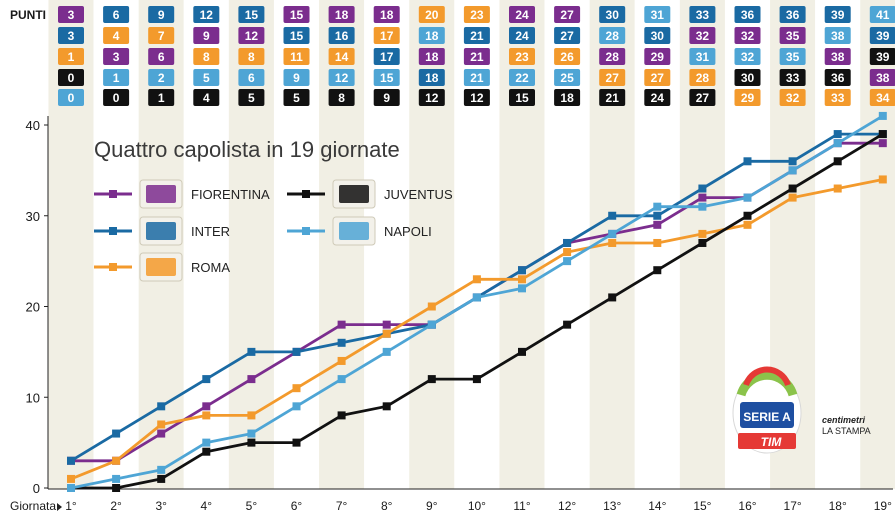 The height and width of the screenshot is (524, 895). I want to click on badge-value: 27, so click(567, 36).